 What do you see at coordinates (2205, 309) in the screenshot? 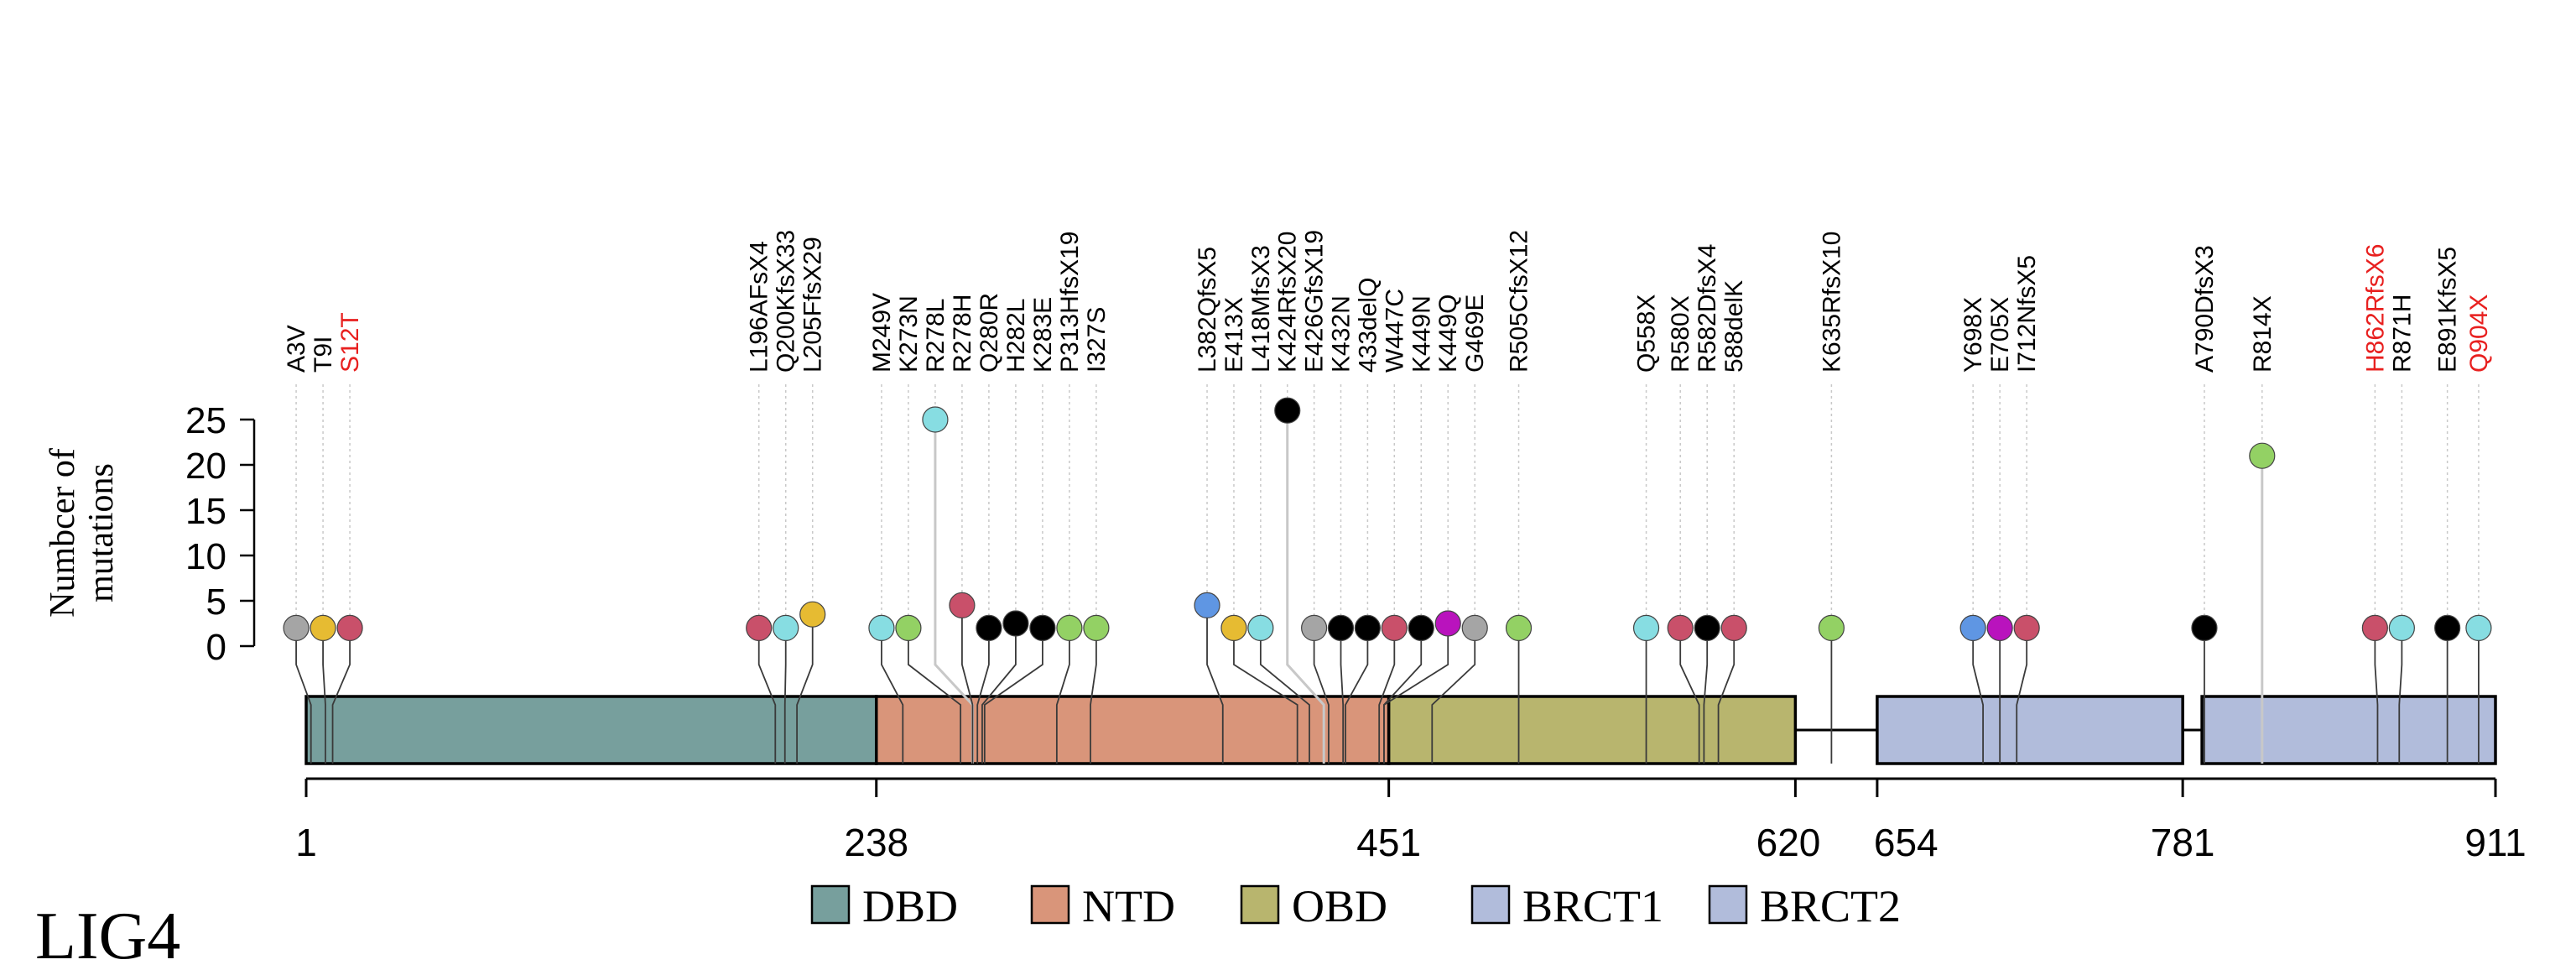
I see `mutation-label: A790DfsX3` at bounding box center [2205, 309].